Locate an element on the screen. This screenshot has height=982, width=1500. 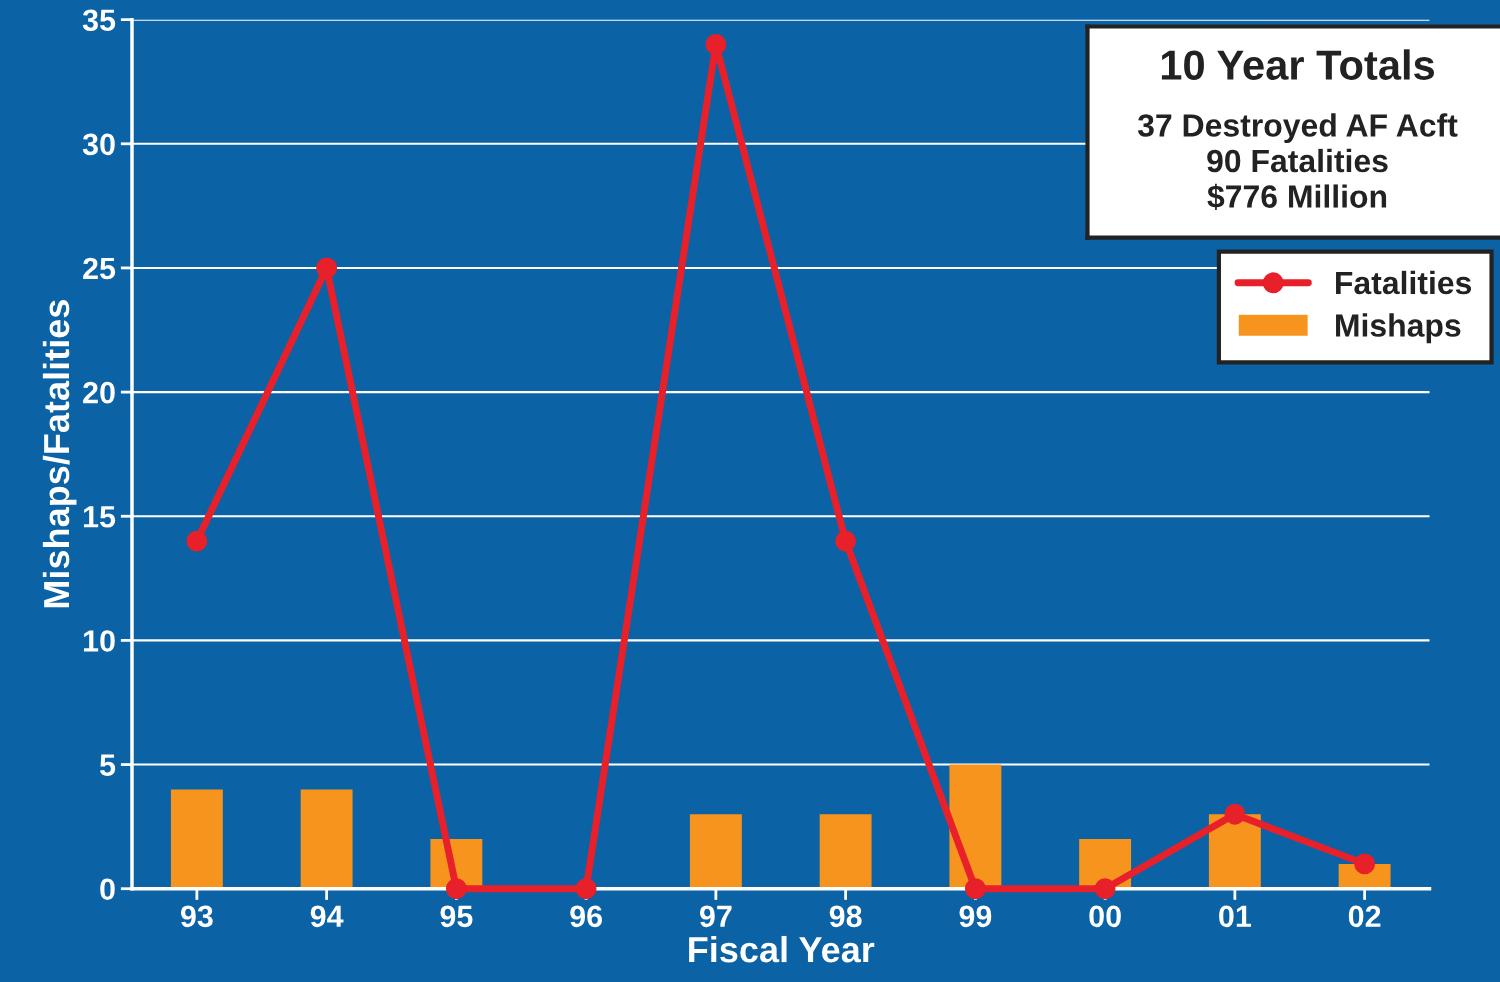
y-tick-label: 15 is located at coordinates (99, 517).